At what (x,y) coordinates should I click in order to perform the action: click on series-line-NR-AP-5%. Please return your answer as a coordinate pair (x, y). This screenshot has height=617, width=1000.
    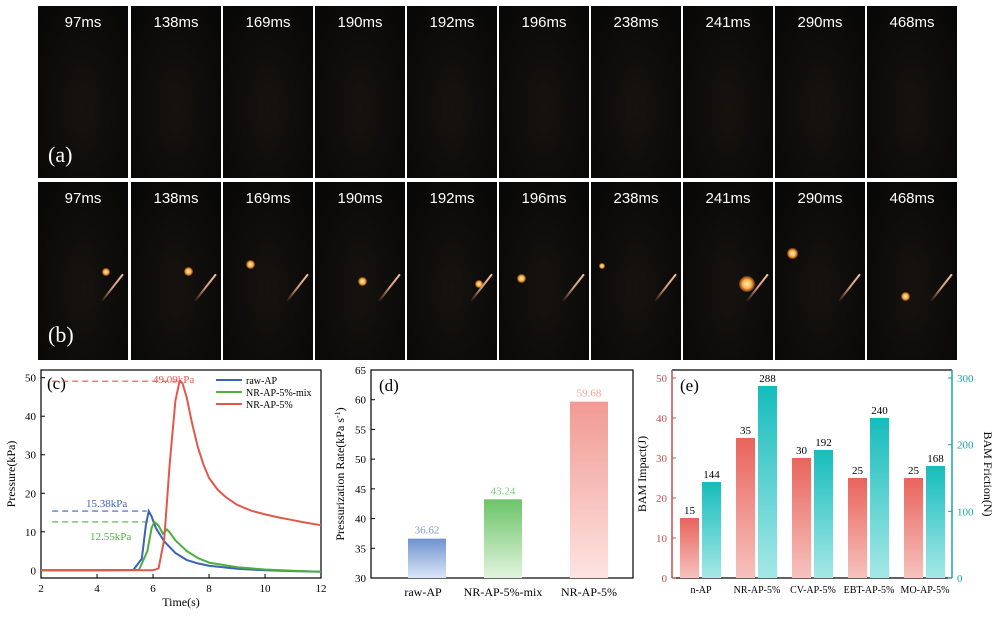
    Looking at the image, I should click on (181, 475).